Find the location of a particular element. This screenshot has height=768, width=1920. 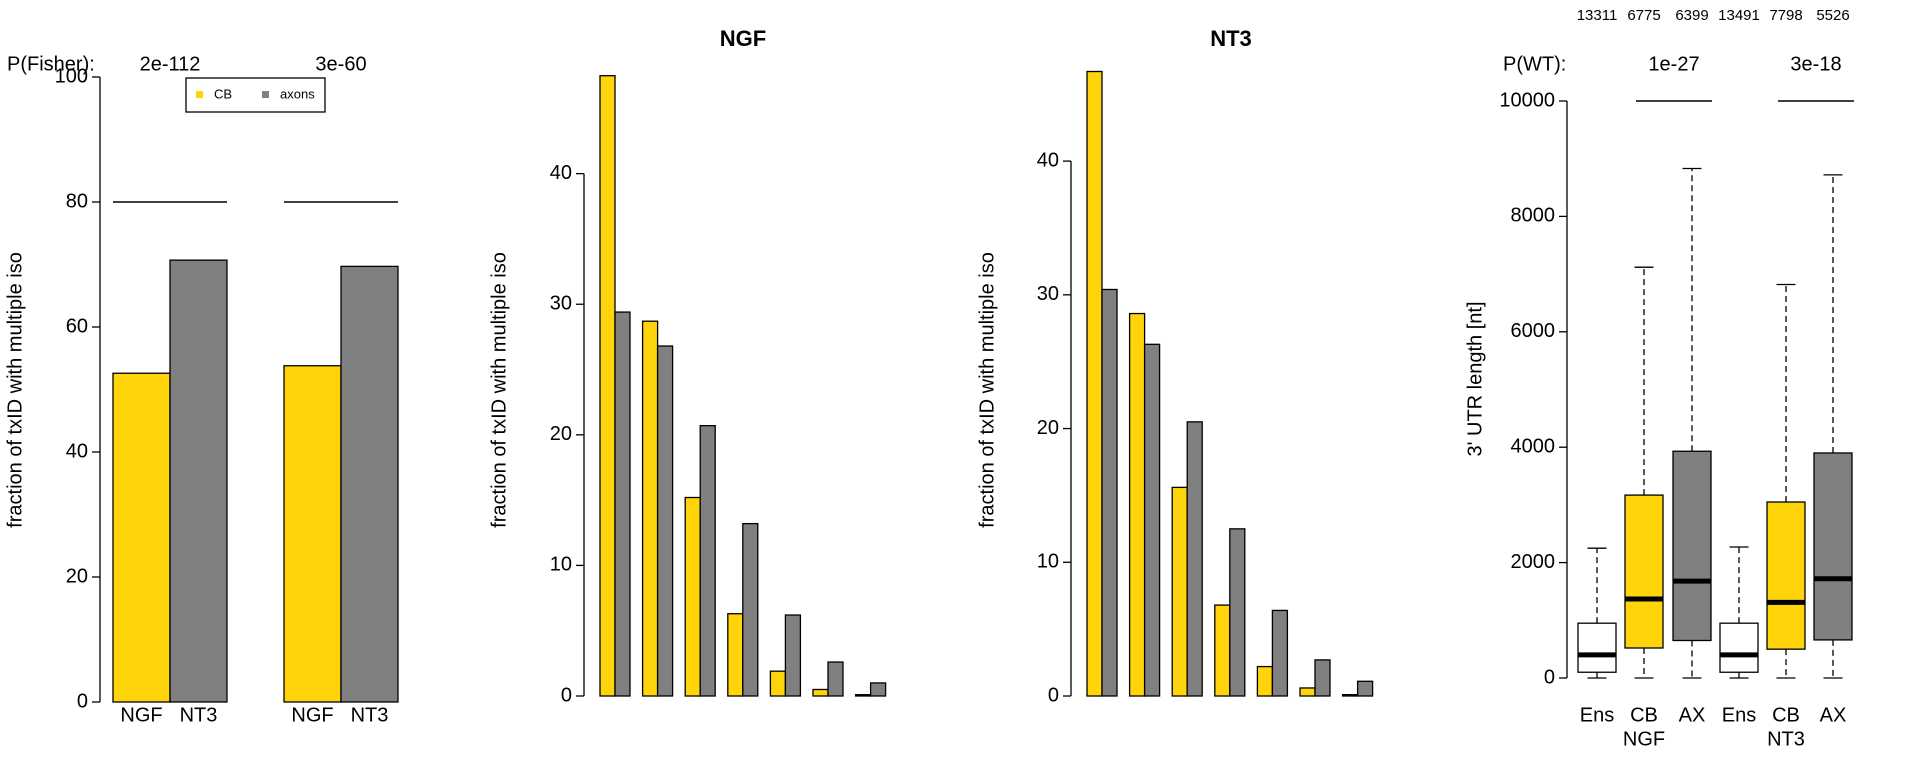

y-tick-label: 6000 is located at coordinates (1533, 331).